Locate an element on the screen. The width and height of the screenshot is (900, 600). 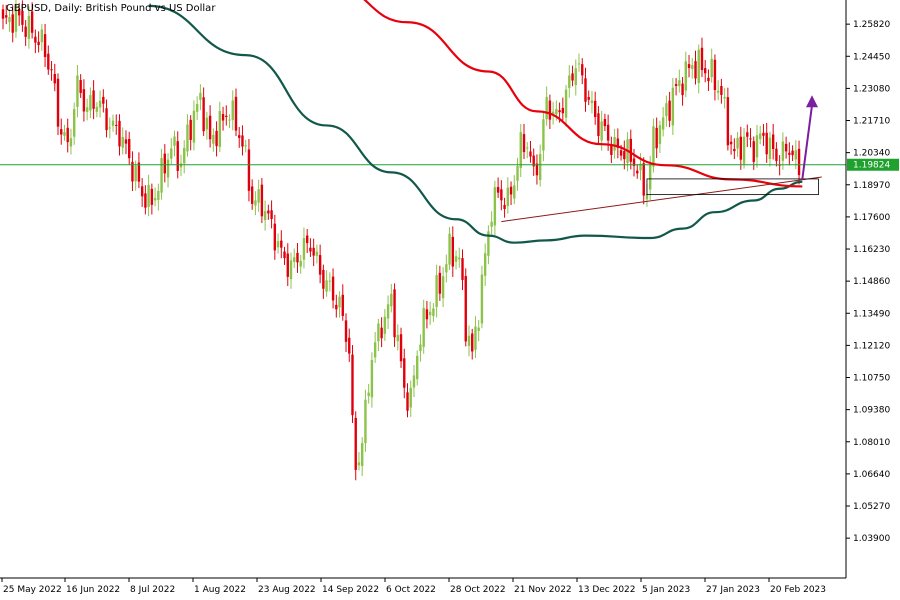
y-tick-label: 1.20340 is located at coordinates (871, 154).